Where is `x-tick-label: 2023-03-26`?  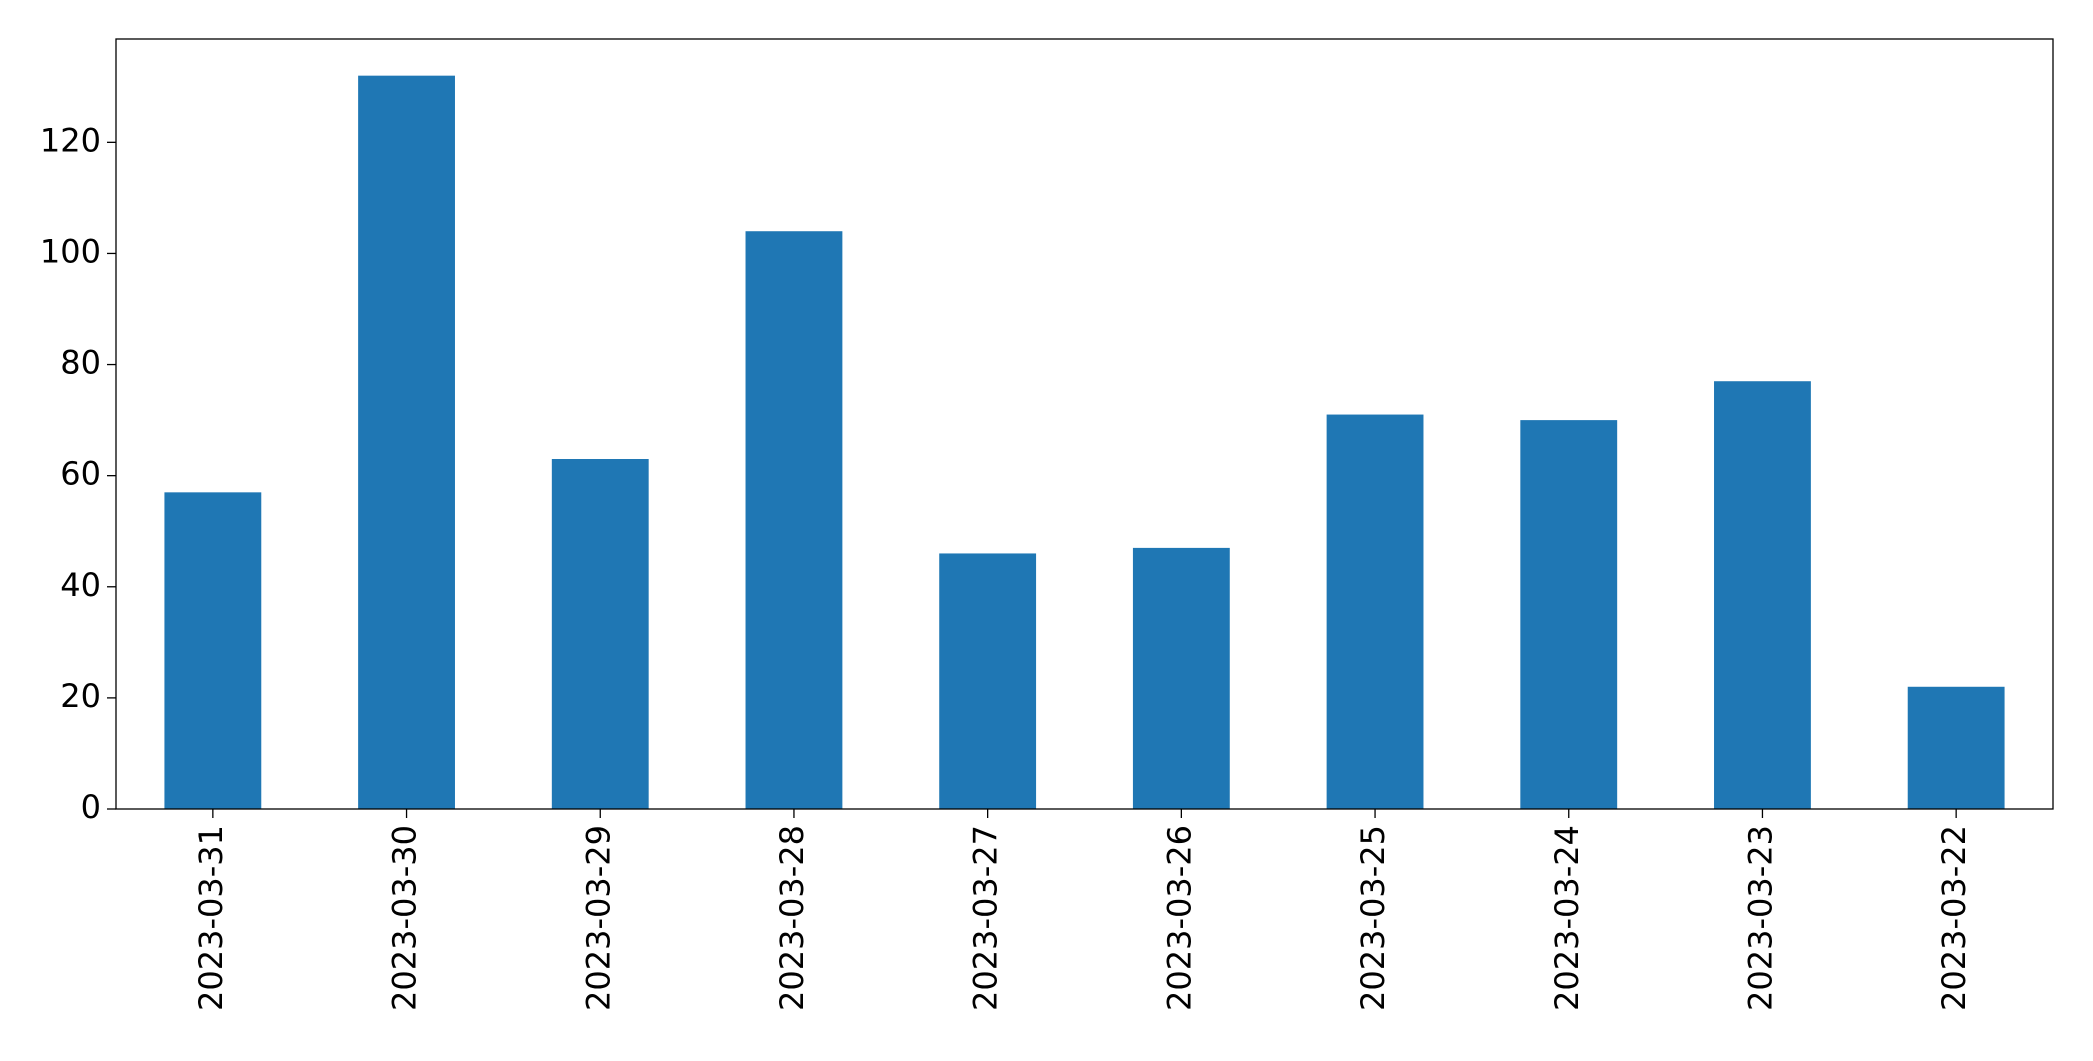
x-tick-label: 2023-03-26 is located at coordinates (1179, 918).